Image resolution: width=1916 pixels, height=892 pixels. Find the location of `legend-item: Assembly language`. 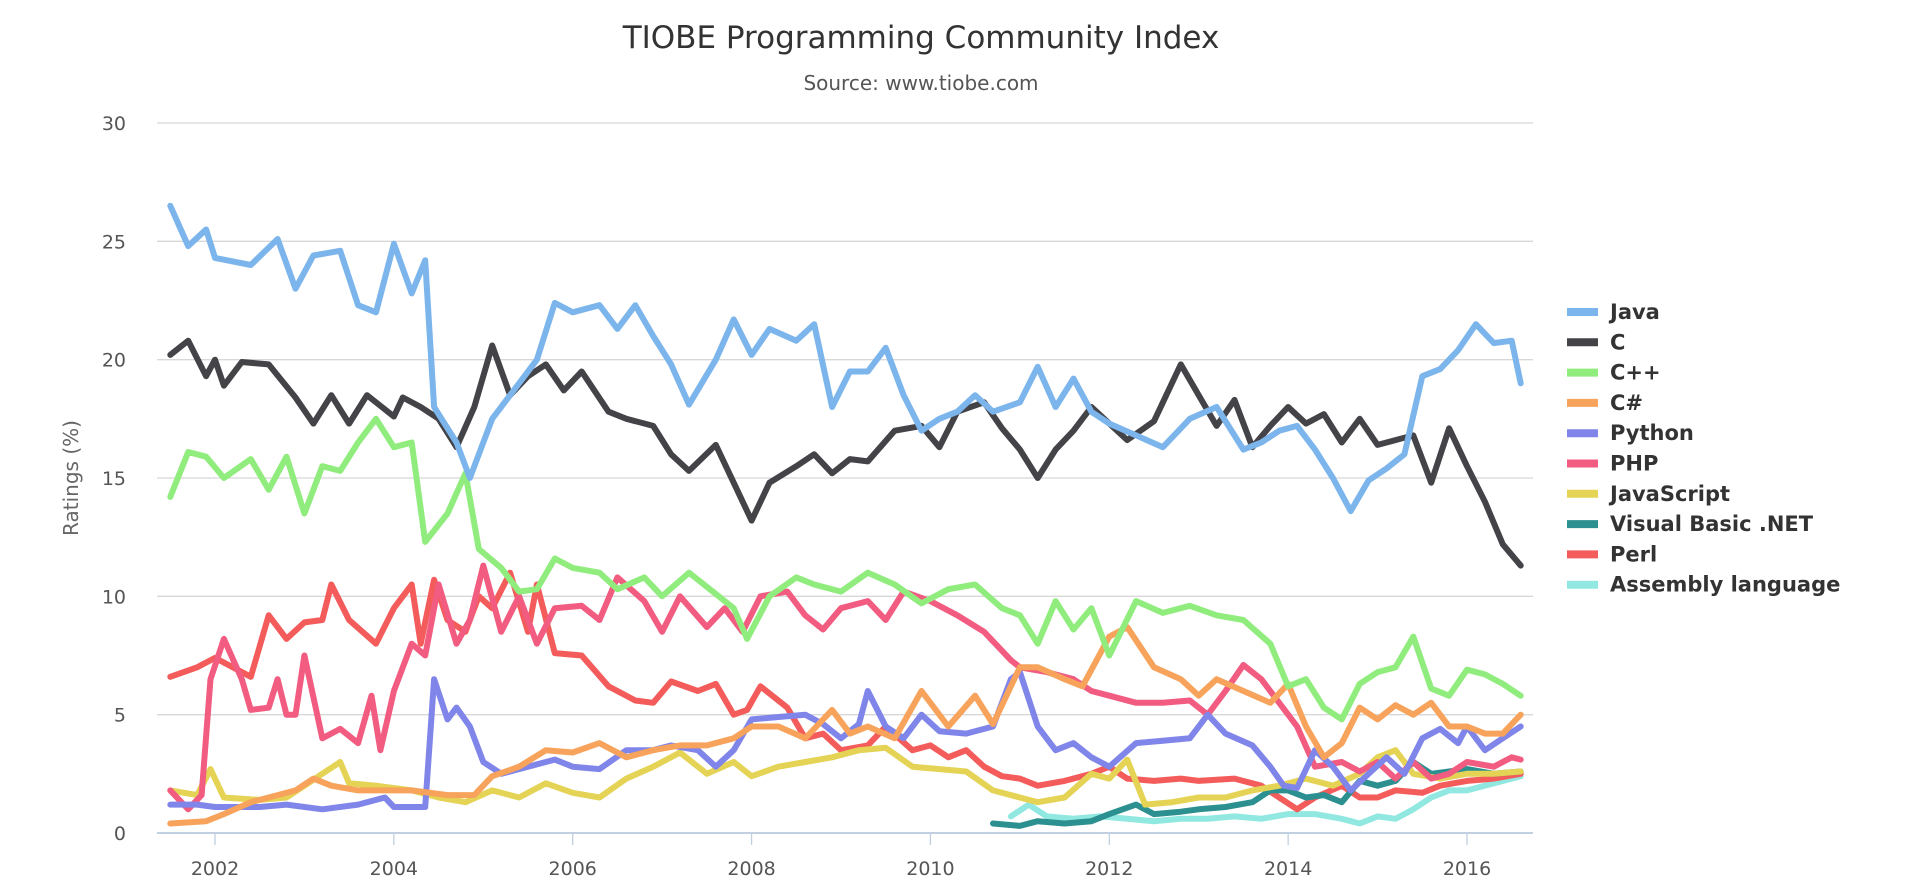

legend-item: Assembly language is located at coordinates (1703, 585).